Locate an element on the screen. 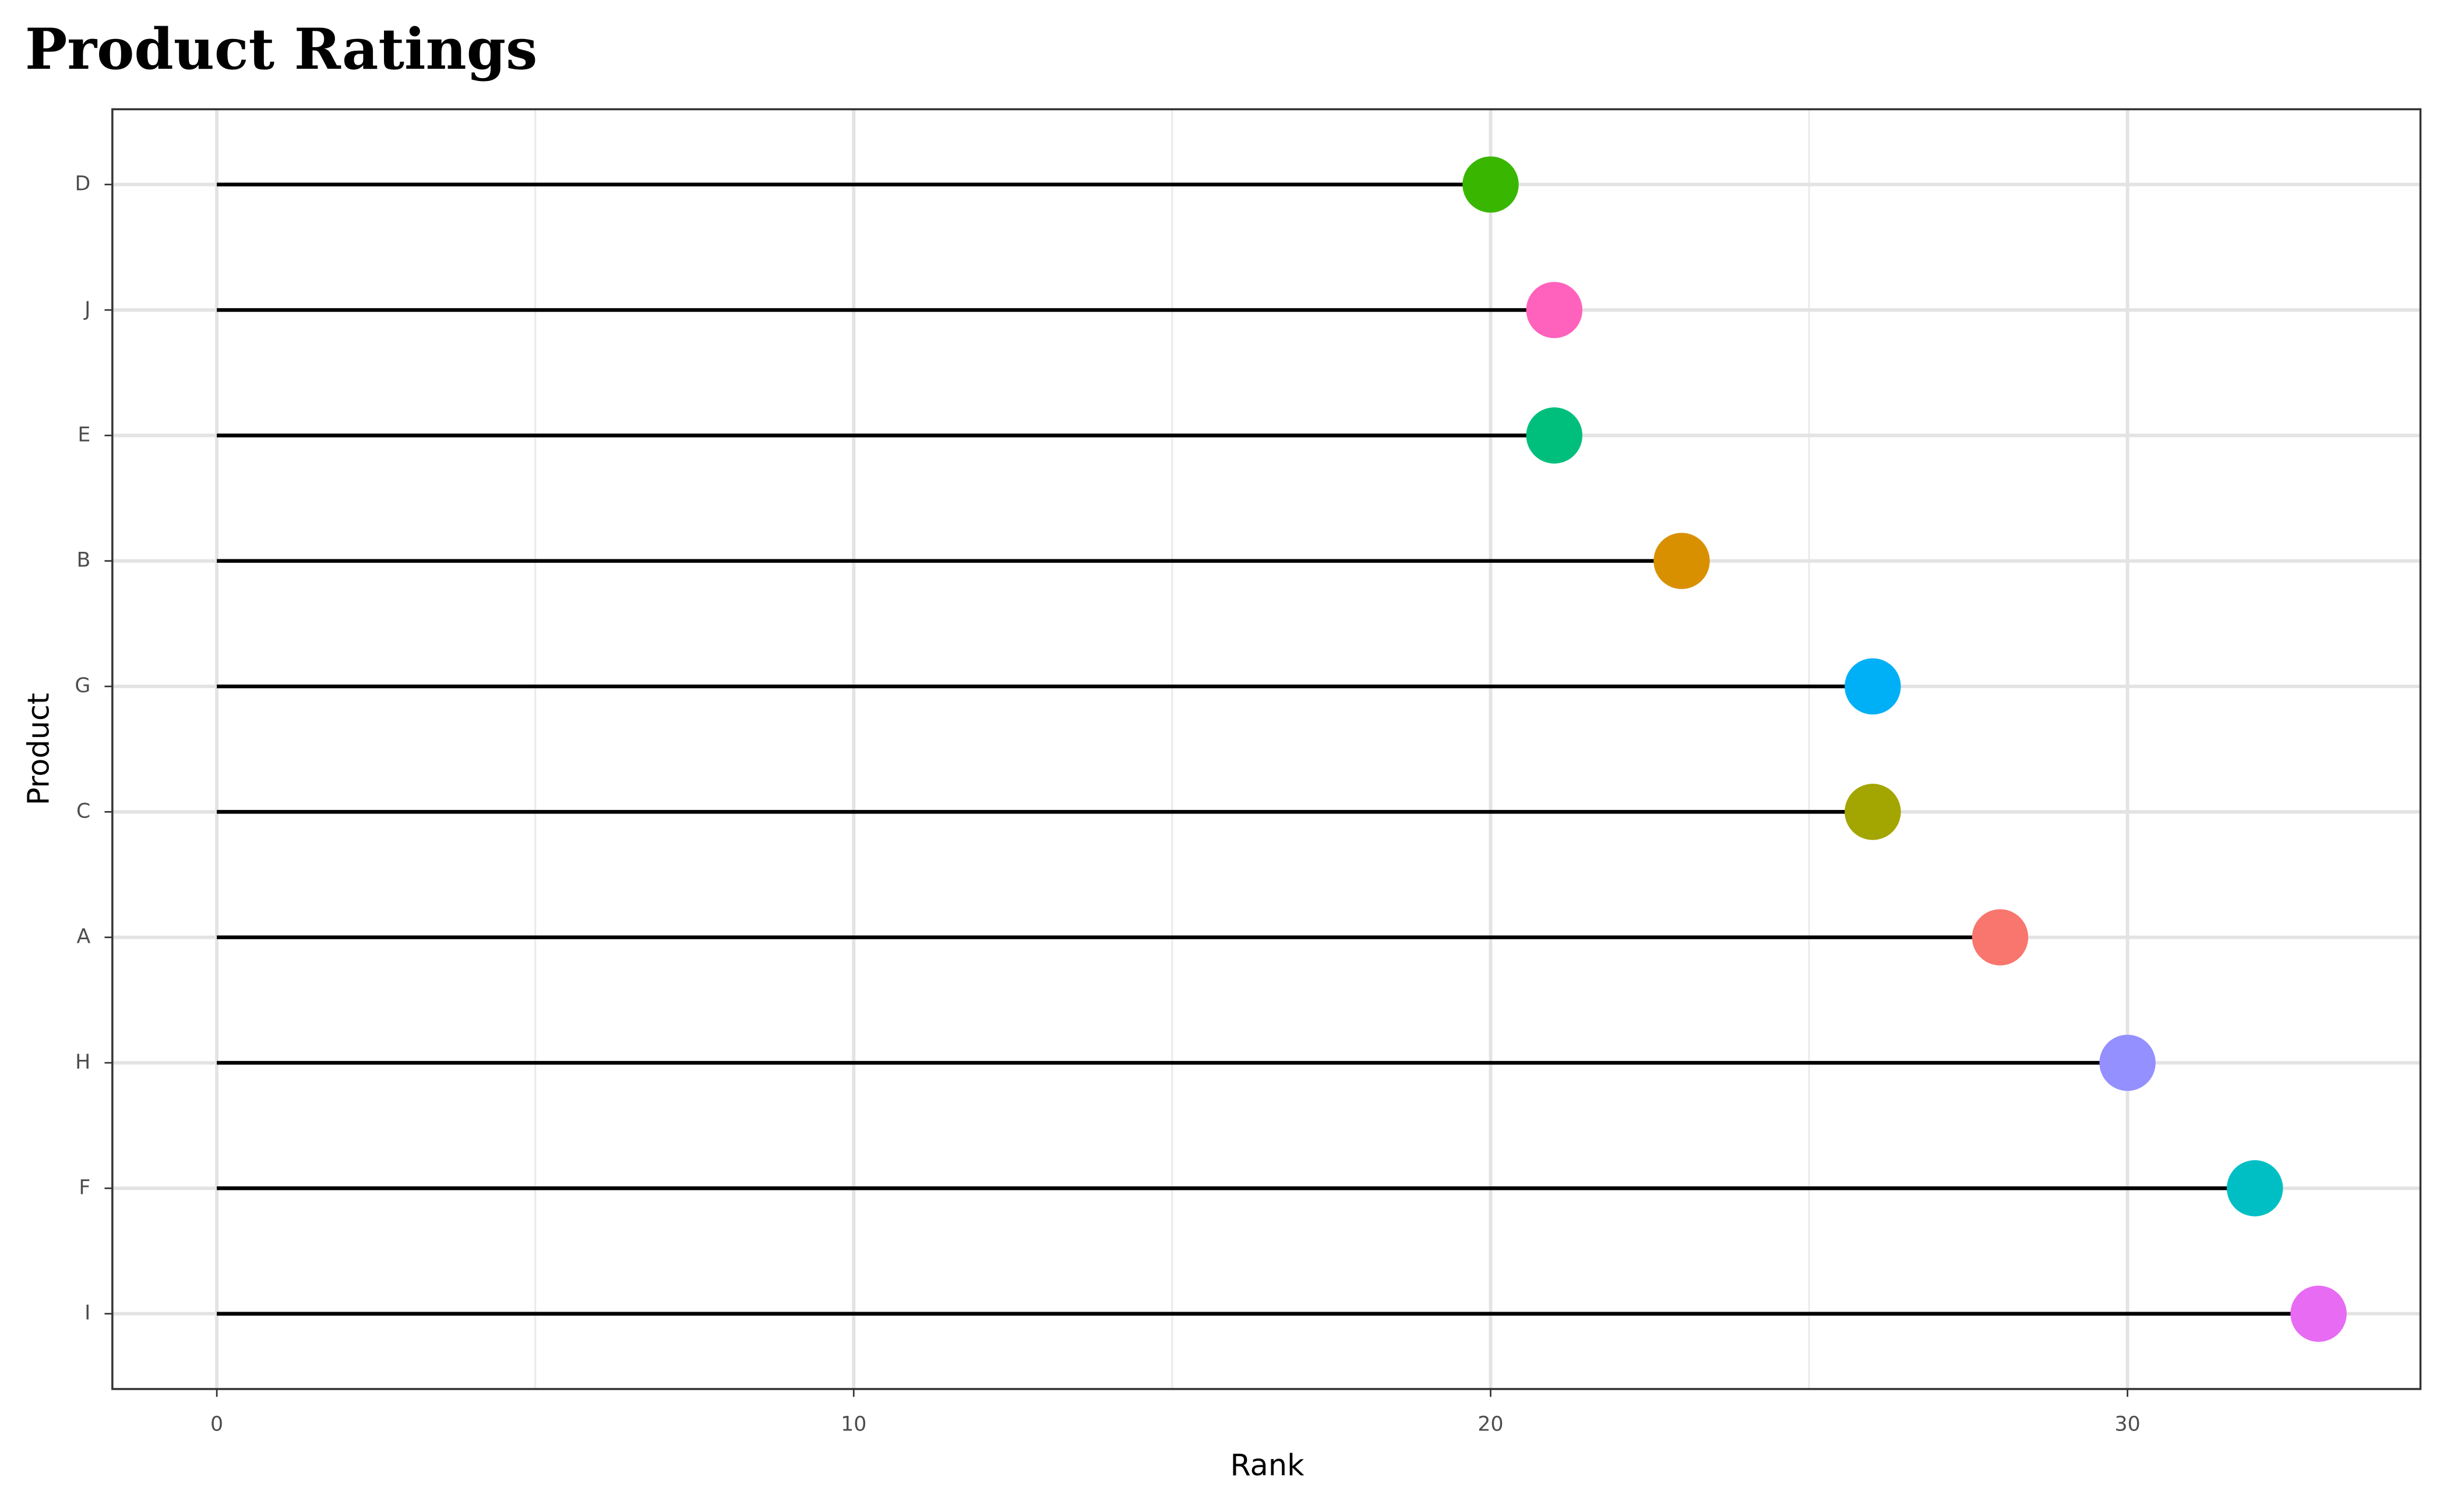 The width and height of the screenshot is (2447, 1512). y-tick-label: A is located at coordinates (84, 937).